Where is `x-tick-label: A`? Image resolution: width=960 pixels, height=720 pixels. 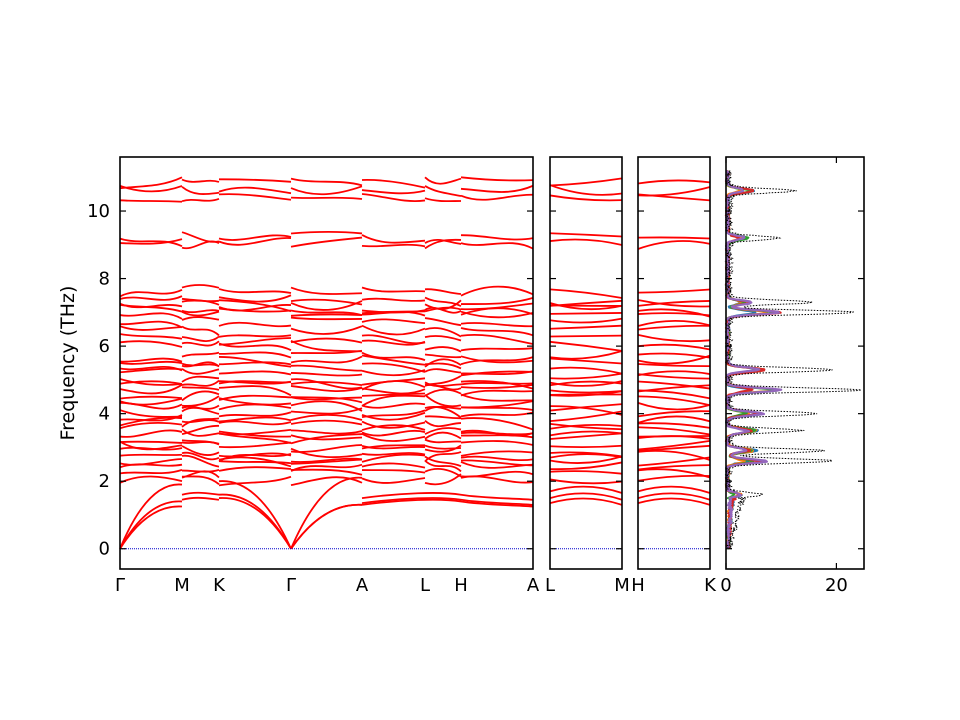
x-tick-label: A is located at coordinates (362, 585).